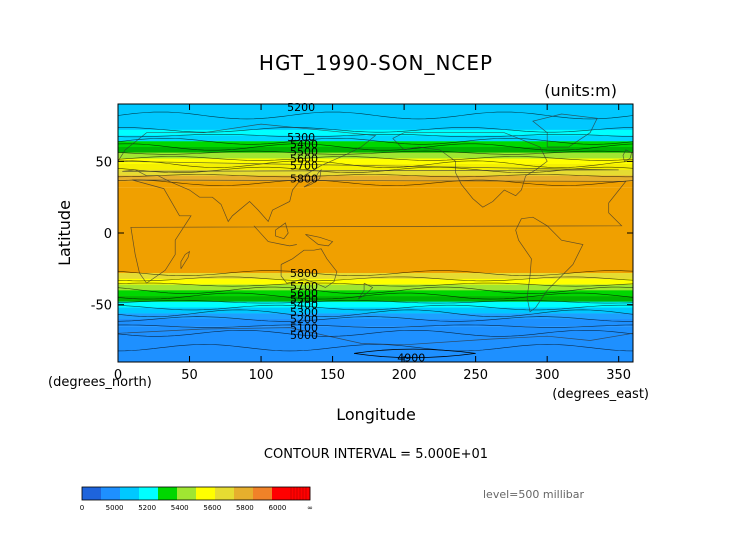 The width and height of the screenshot is (752, 537). I want to click on x-tick-label: 0, so click(118, 375).